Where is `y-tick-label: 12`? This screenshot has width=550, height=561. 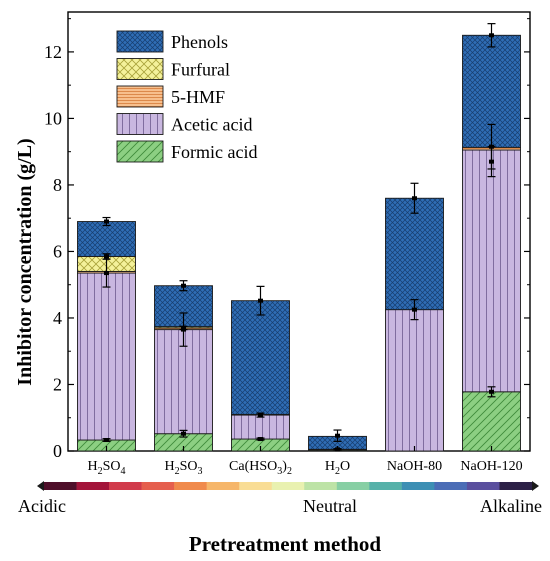 y-tick-label: 12 is located at coordinates (53, 52).